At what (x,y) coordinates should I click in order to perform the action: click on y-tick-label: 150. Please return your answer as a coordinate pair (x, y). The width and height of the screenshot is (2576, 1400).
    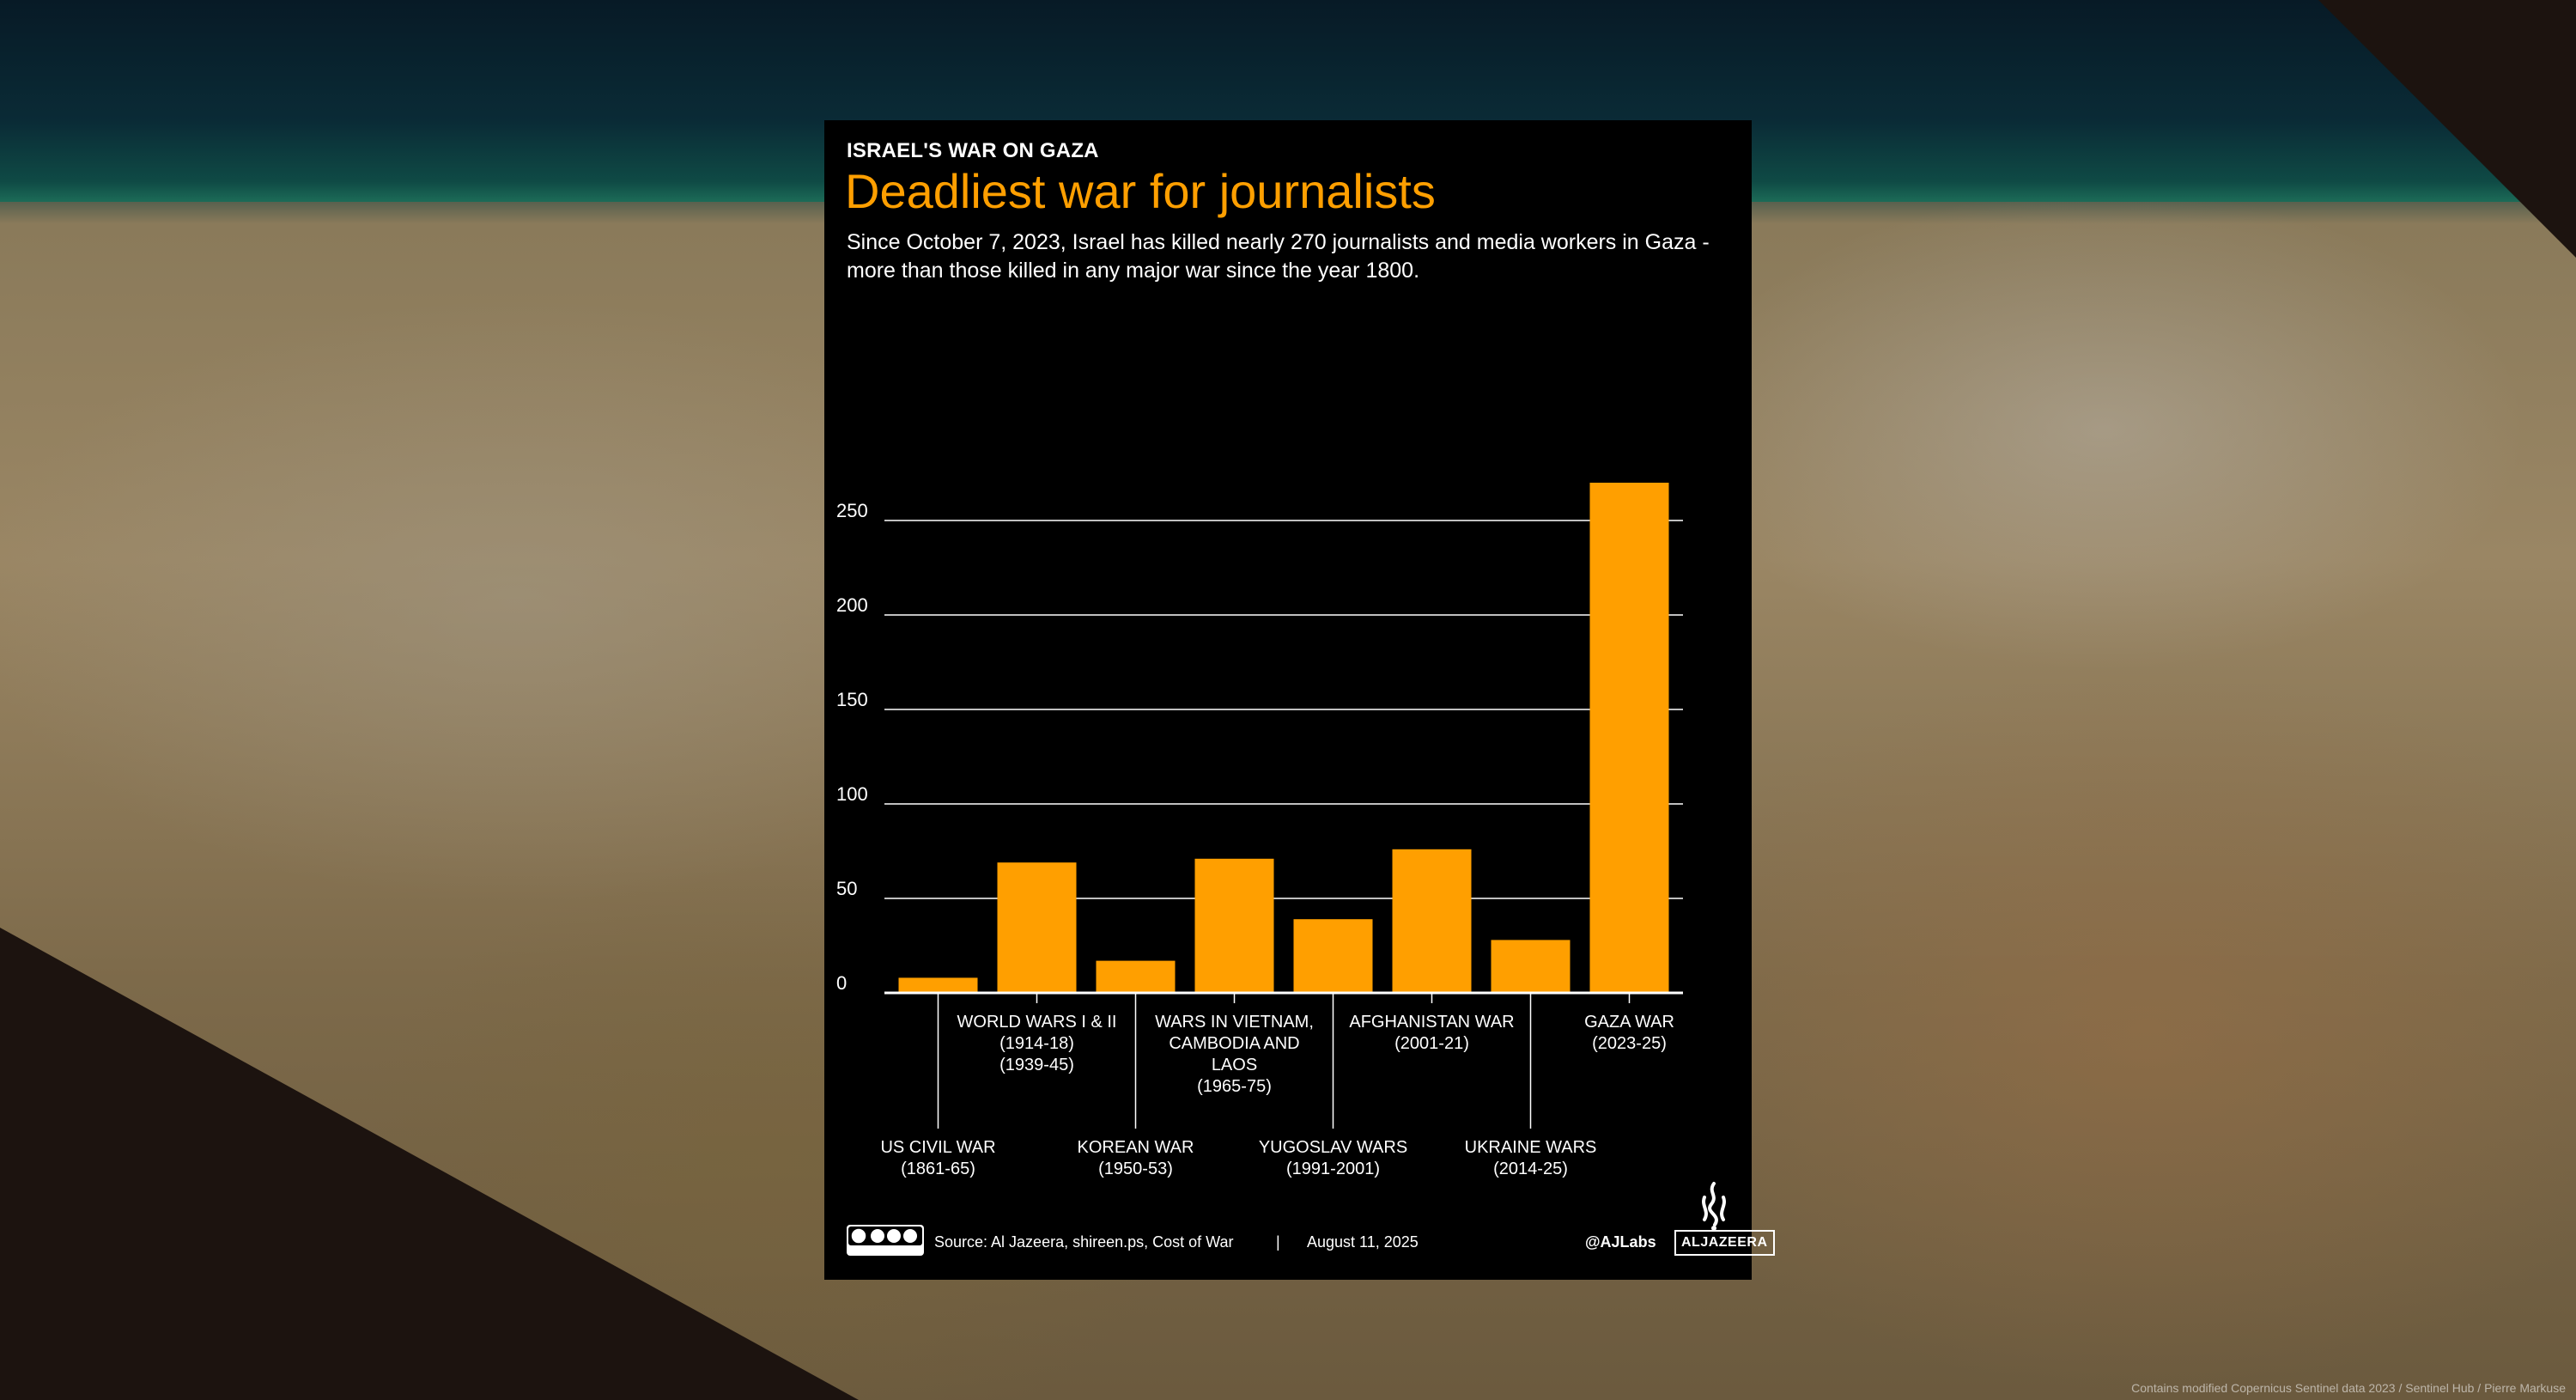
    Looking at the image, I should click on (852, 700).